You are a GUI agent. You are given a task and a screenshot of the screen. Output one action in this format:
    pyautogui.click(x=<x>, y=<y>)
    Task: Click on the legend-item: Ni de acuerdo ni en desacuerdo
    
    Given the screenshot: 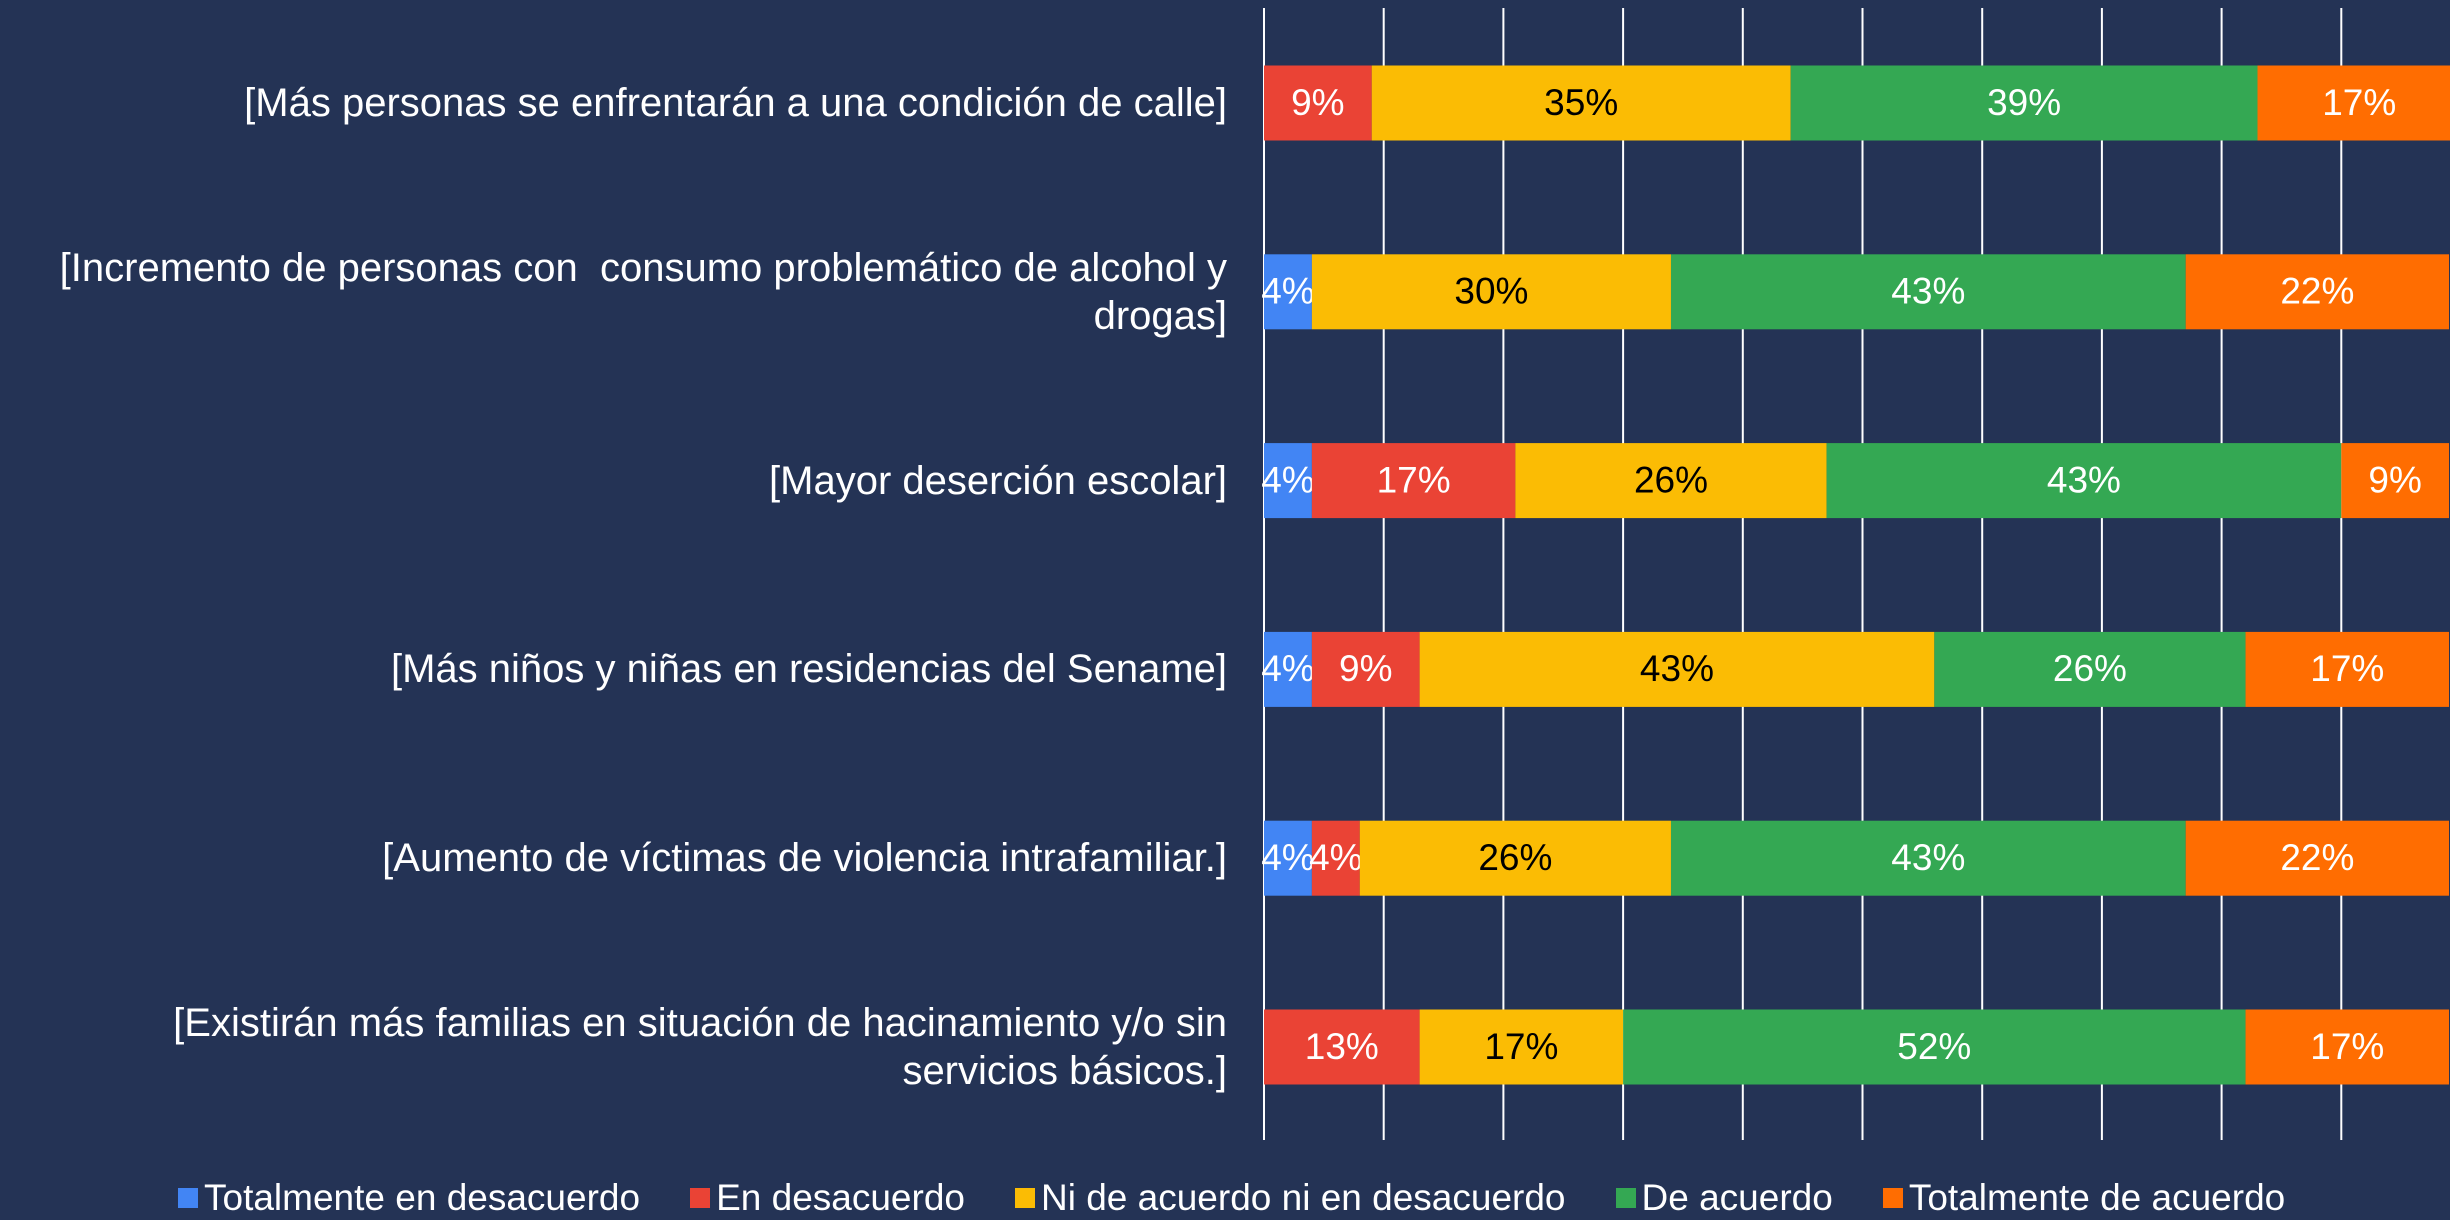 What is the action you would take?
    pyautogui.click(x=1290, y=1198)
    